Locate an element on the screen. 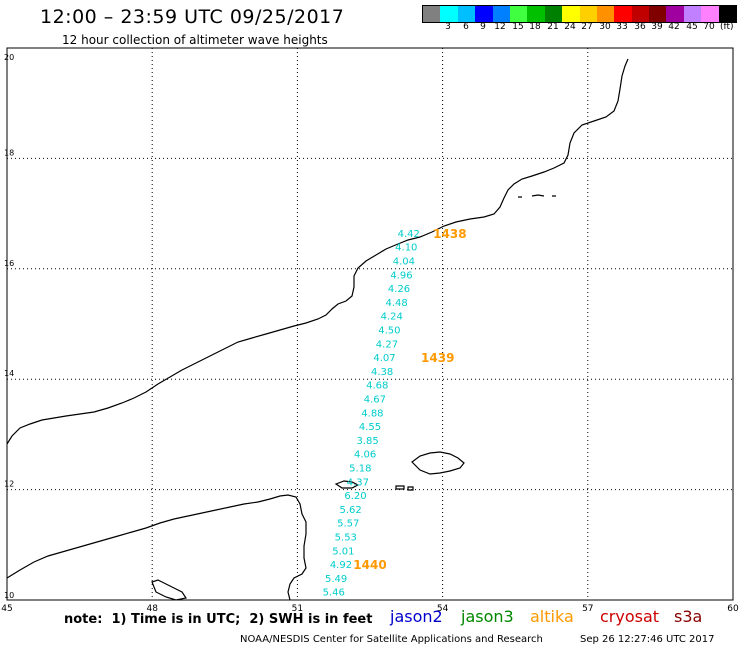 This screenshot has width=740, height=650. satellite-s3a: s3a is located at coordinates (688, 616).